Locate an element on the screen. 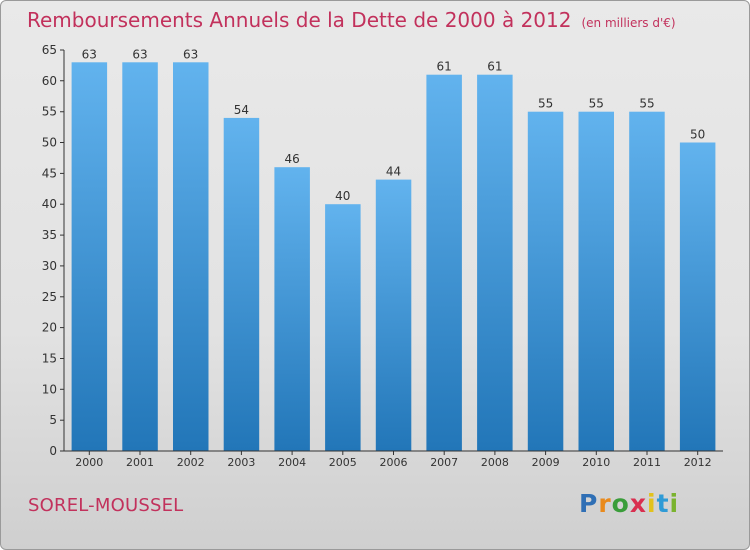 This screenshot has width=750, height=550. y-tick-label: 0 is located at coordinates (53, 451).